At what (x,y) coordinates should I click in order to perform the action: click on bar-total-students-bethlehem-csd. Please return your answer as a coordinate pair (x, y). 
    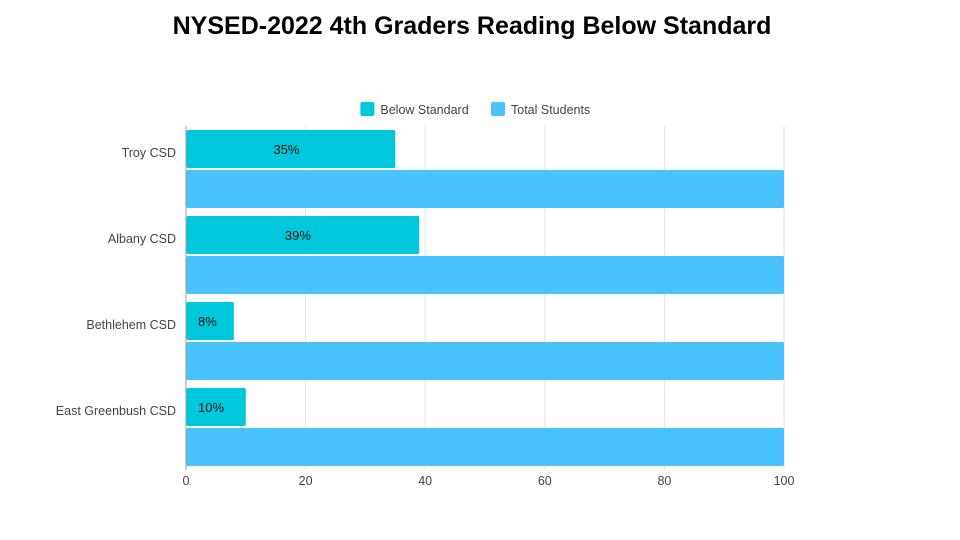
    Looking at the image, I should click on (485, 361).